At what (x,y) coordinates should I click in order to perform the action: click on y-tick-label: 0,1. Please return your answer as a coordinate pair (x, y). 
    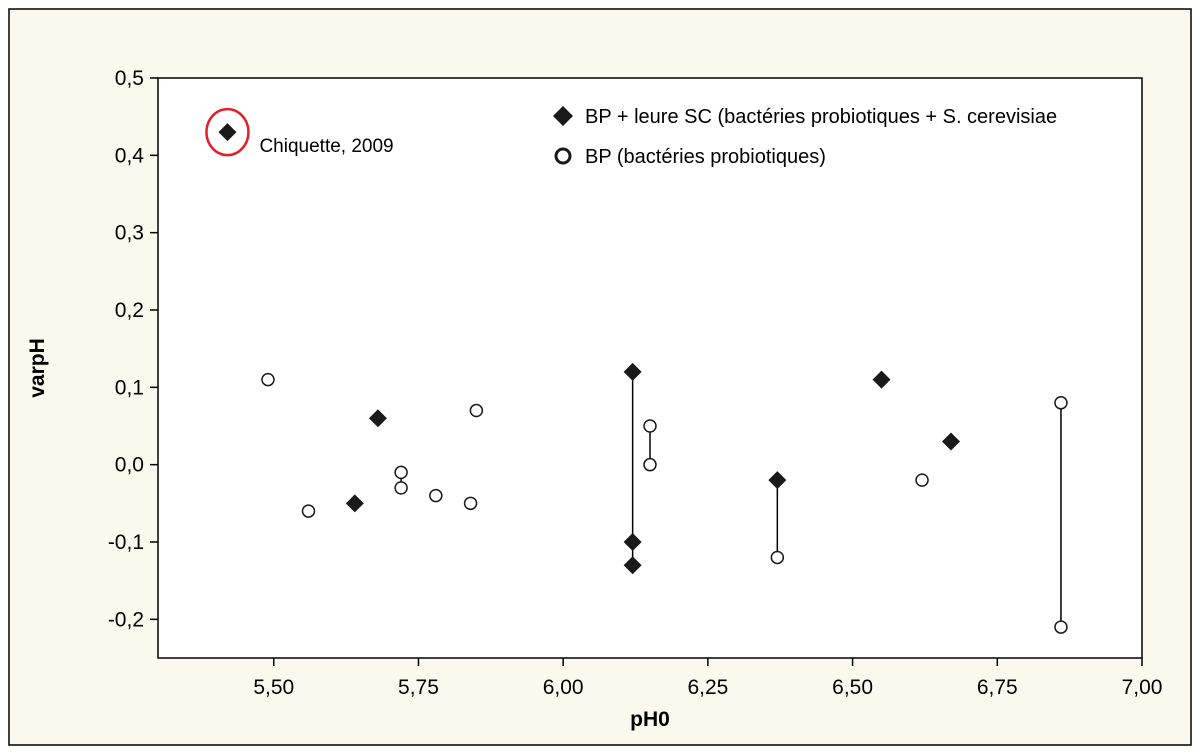
    Looking at the image, I should click on (129, 387).